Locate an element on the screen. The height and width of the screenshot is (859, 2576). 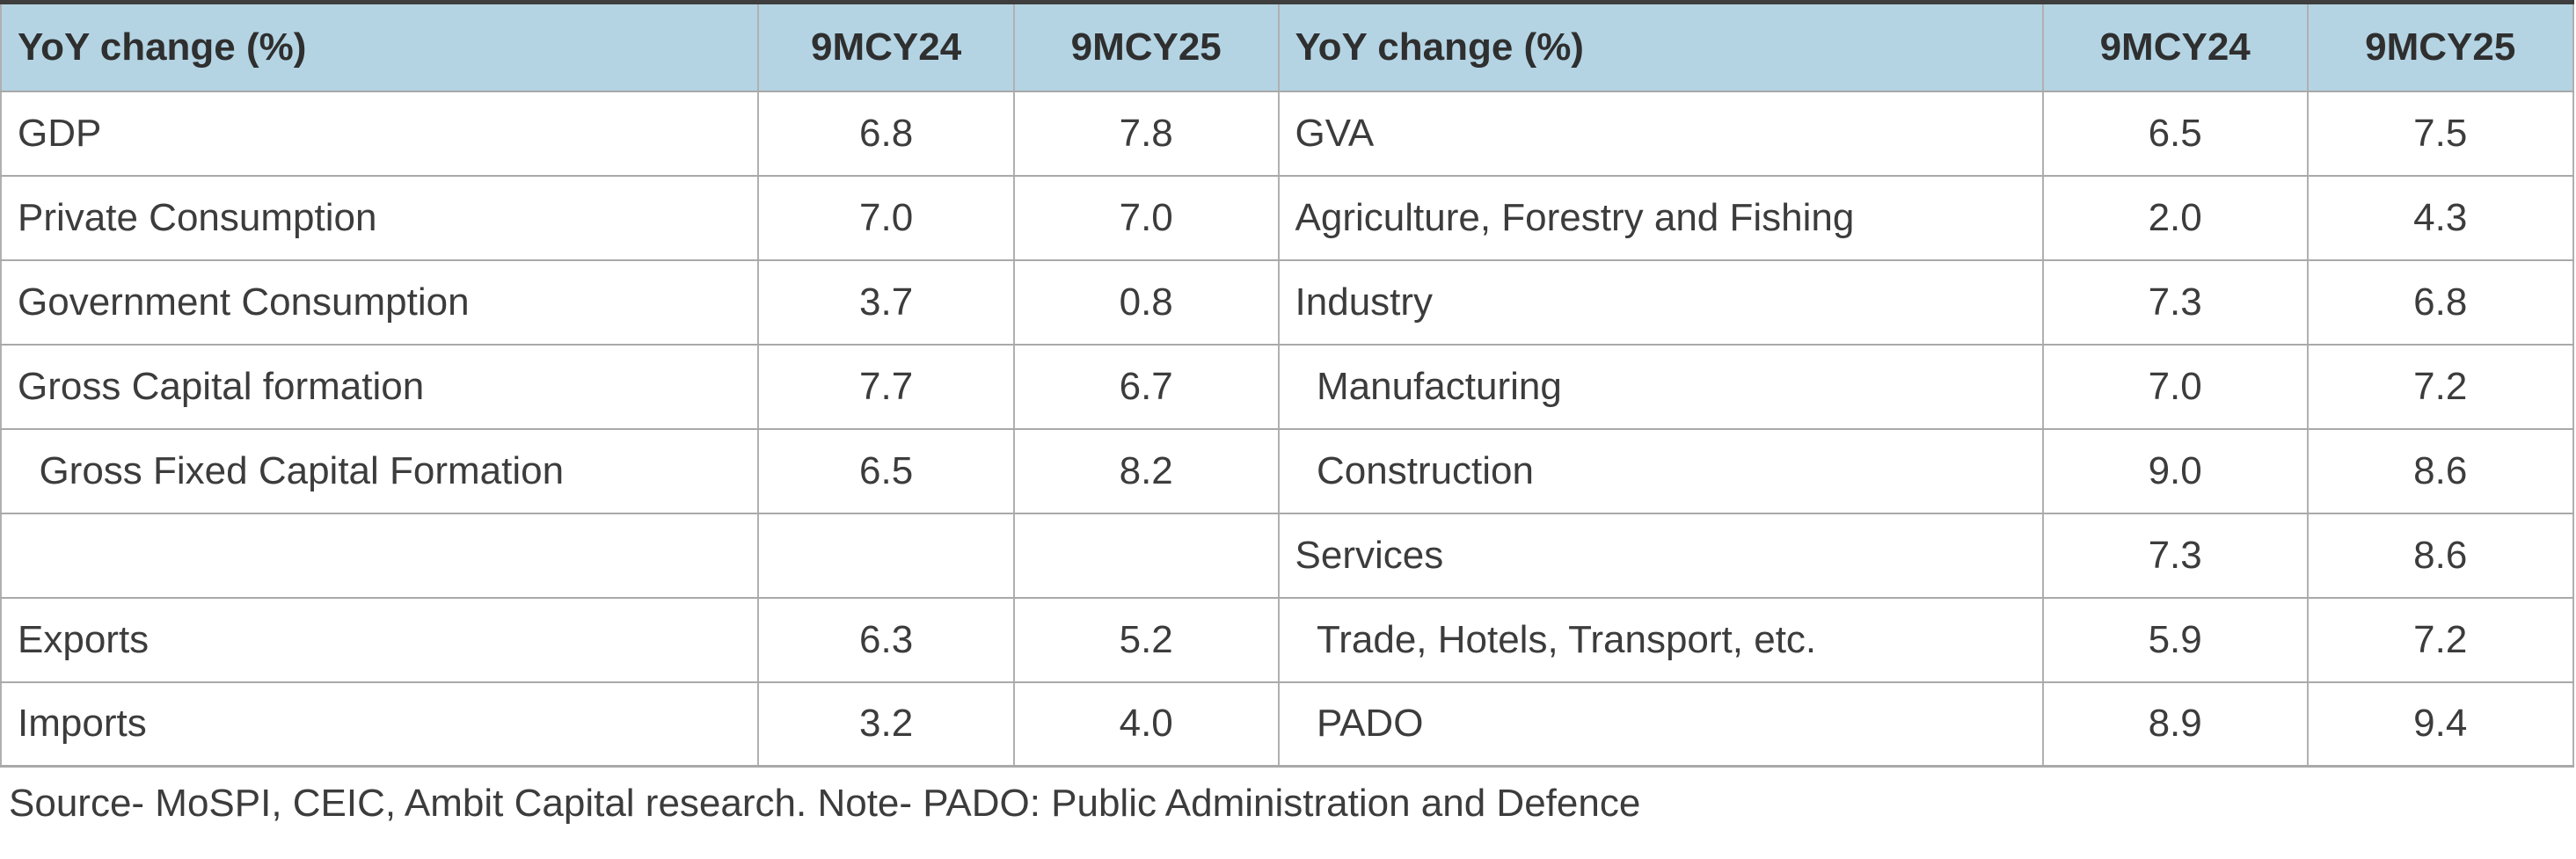
value-cell: 0.8 is located at coordinates (1146, 302).